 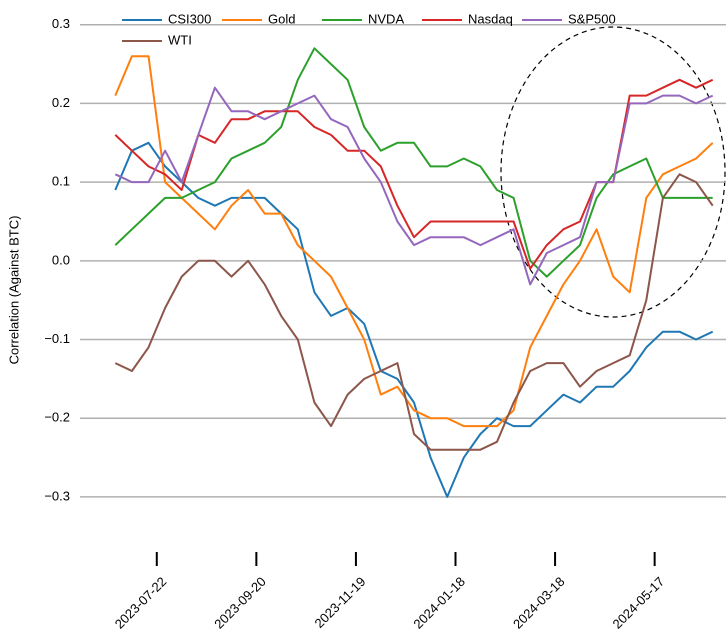 What do you see at coordinates (13, 290) in the screenshot?
I see `y-axis-label: Correlation (Against BTC)` at bounding box center [13, 290].